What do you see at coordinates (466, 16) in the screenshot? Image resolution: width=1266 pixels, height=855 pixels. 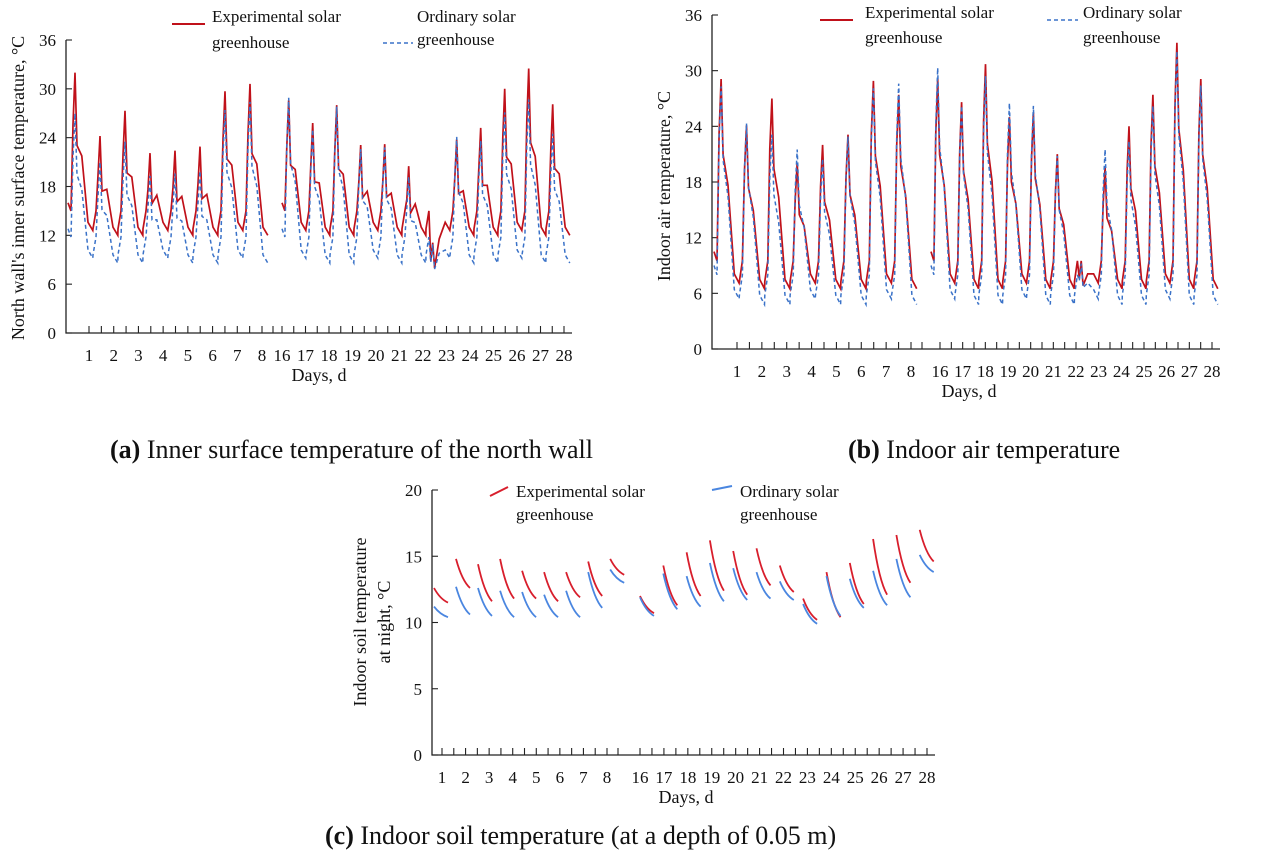 I see `panel-a-legend-ordinary-line1: Ordinary solar` at bounding box center [466, 16].